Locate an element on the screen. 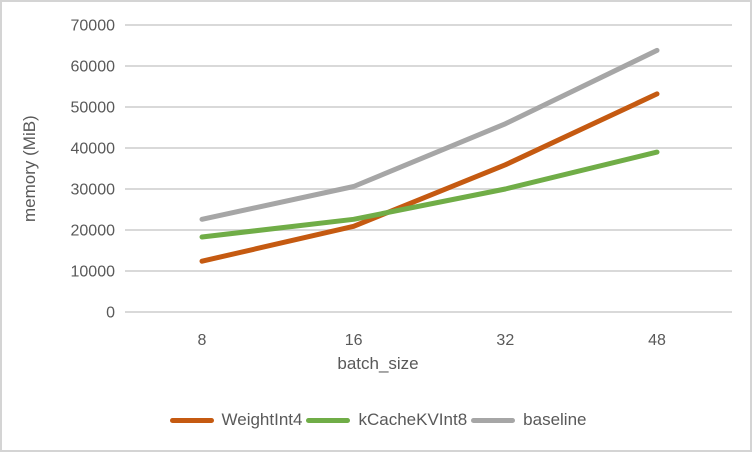 The height and width of the screenshot is (452, 752). x-tick-label: 48 is located at coordinates (657, 340).